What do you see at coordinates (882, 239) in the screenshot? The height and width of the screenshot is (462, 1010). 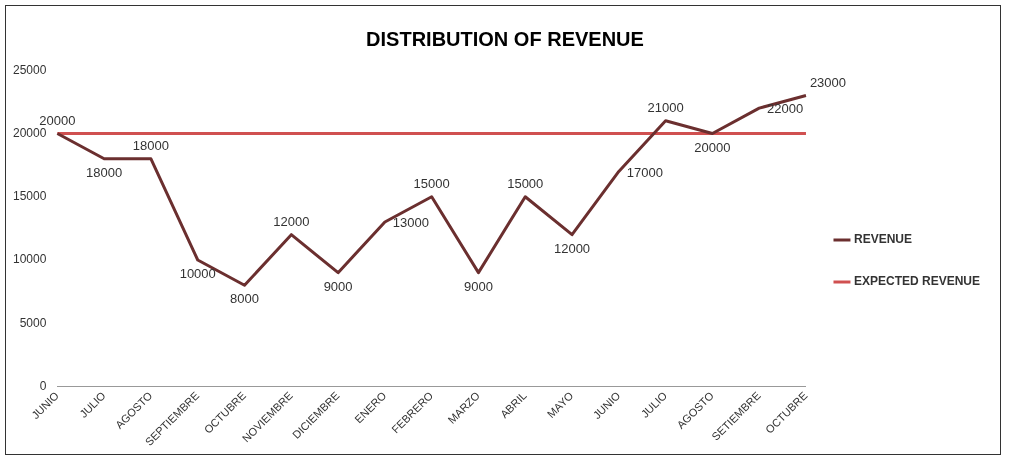 I see `legend-label: REVENUE` at bounding box center [882, 239].